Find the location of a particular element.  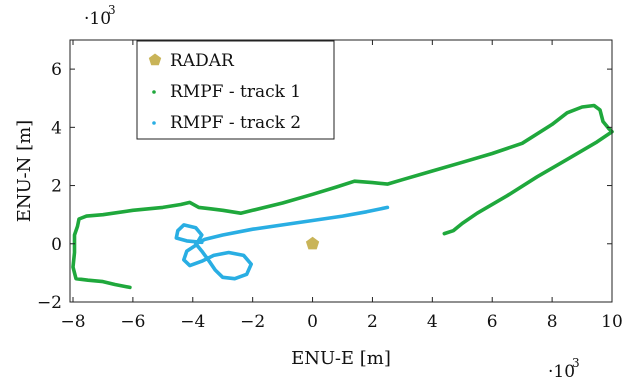

legend: RADAR RMPF - track 1 RMPF - track 2 is located at coordinates (235, 90).